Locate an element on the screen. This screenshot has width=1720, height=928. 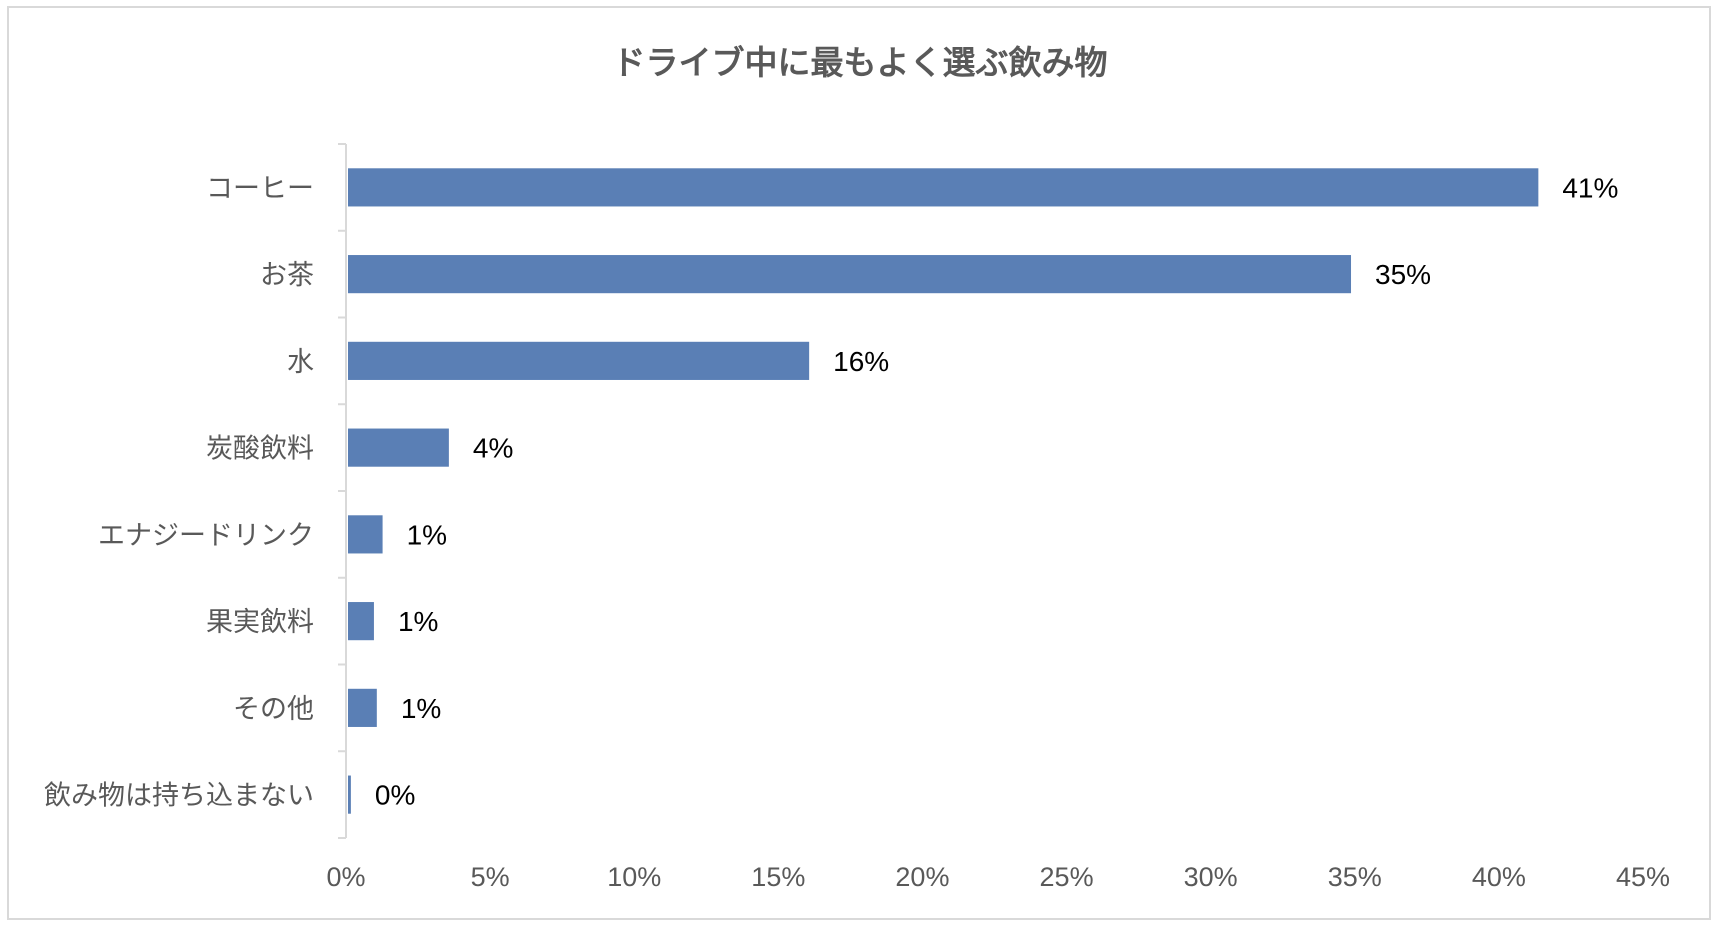
data-label: 4% is located at coordinates (493, 448).